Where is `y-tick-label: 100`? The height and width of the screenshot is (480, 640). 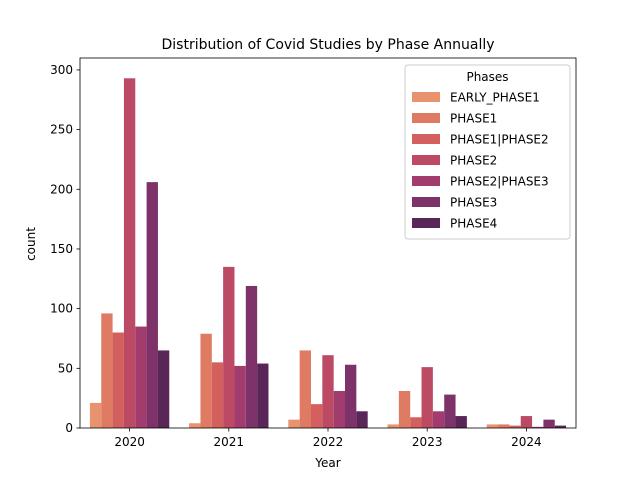
y-tick-label: 100 is located at coordinates (61, 309).